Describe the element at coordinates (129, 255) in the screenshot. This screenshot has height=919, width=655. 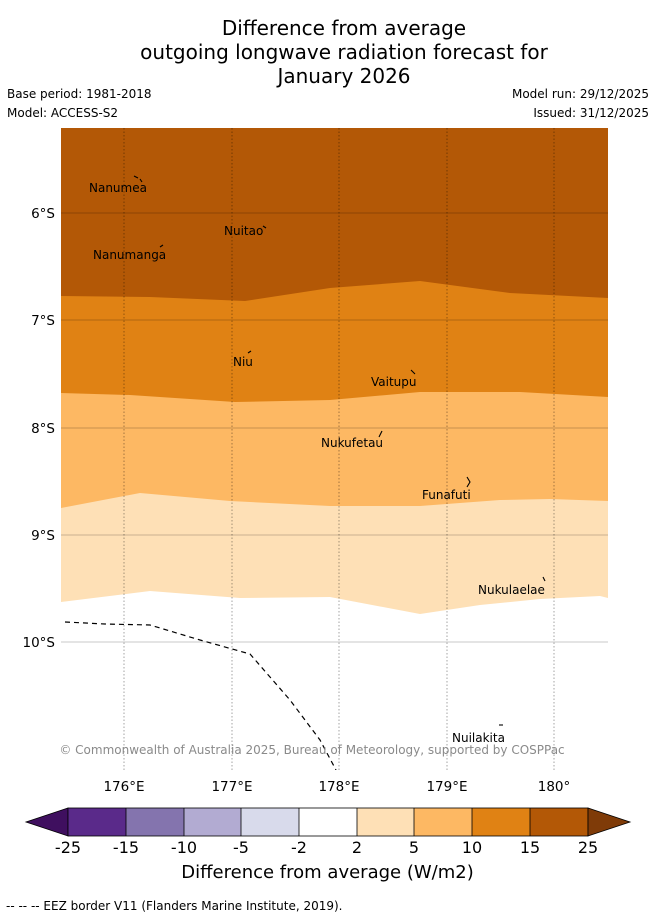
I see `island-label-nanumanga: Nanumanga` at that location.